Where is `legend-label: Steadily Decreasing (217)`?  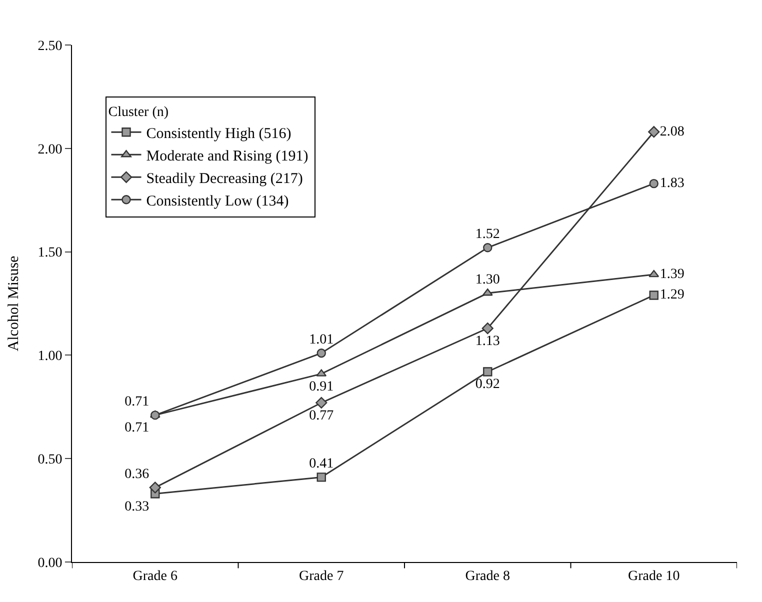 legend-label: Steadily Decreasing (217) is located at coordinates (224, 179).